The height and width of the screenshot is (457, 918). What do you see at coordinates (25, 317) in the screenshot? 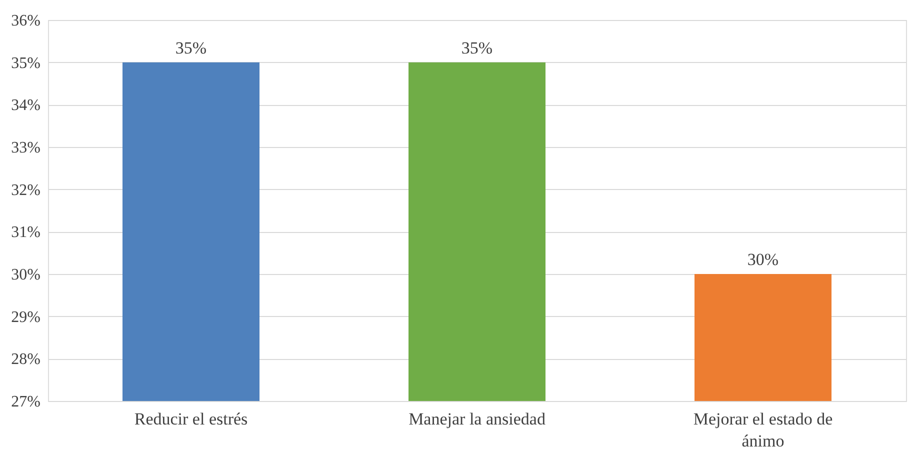
I see `y-tick-label: 29%` at bounding box center [25, 317].